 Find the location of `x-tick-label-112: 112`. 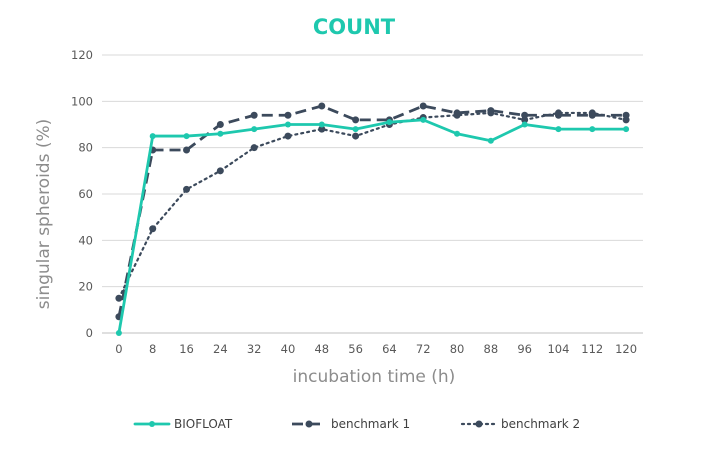

x-tick-label-112: 112 is located at coordinates (592, 349).